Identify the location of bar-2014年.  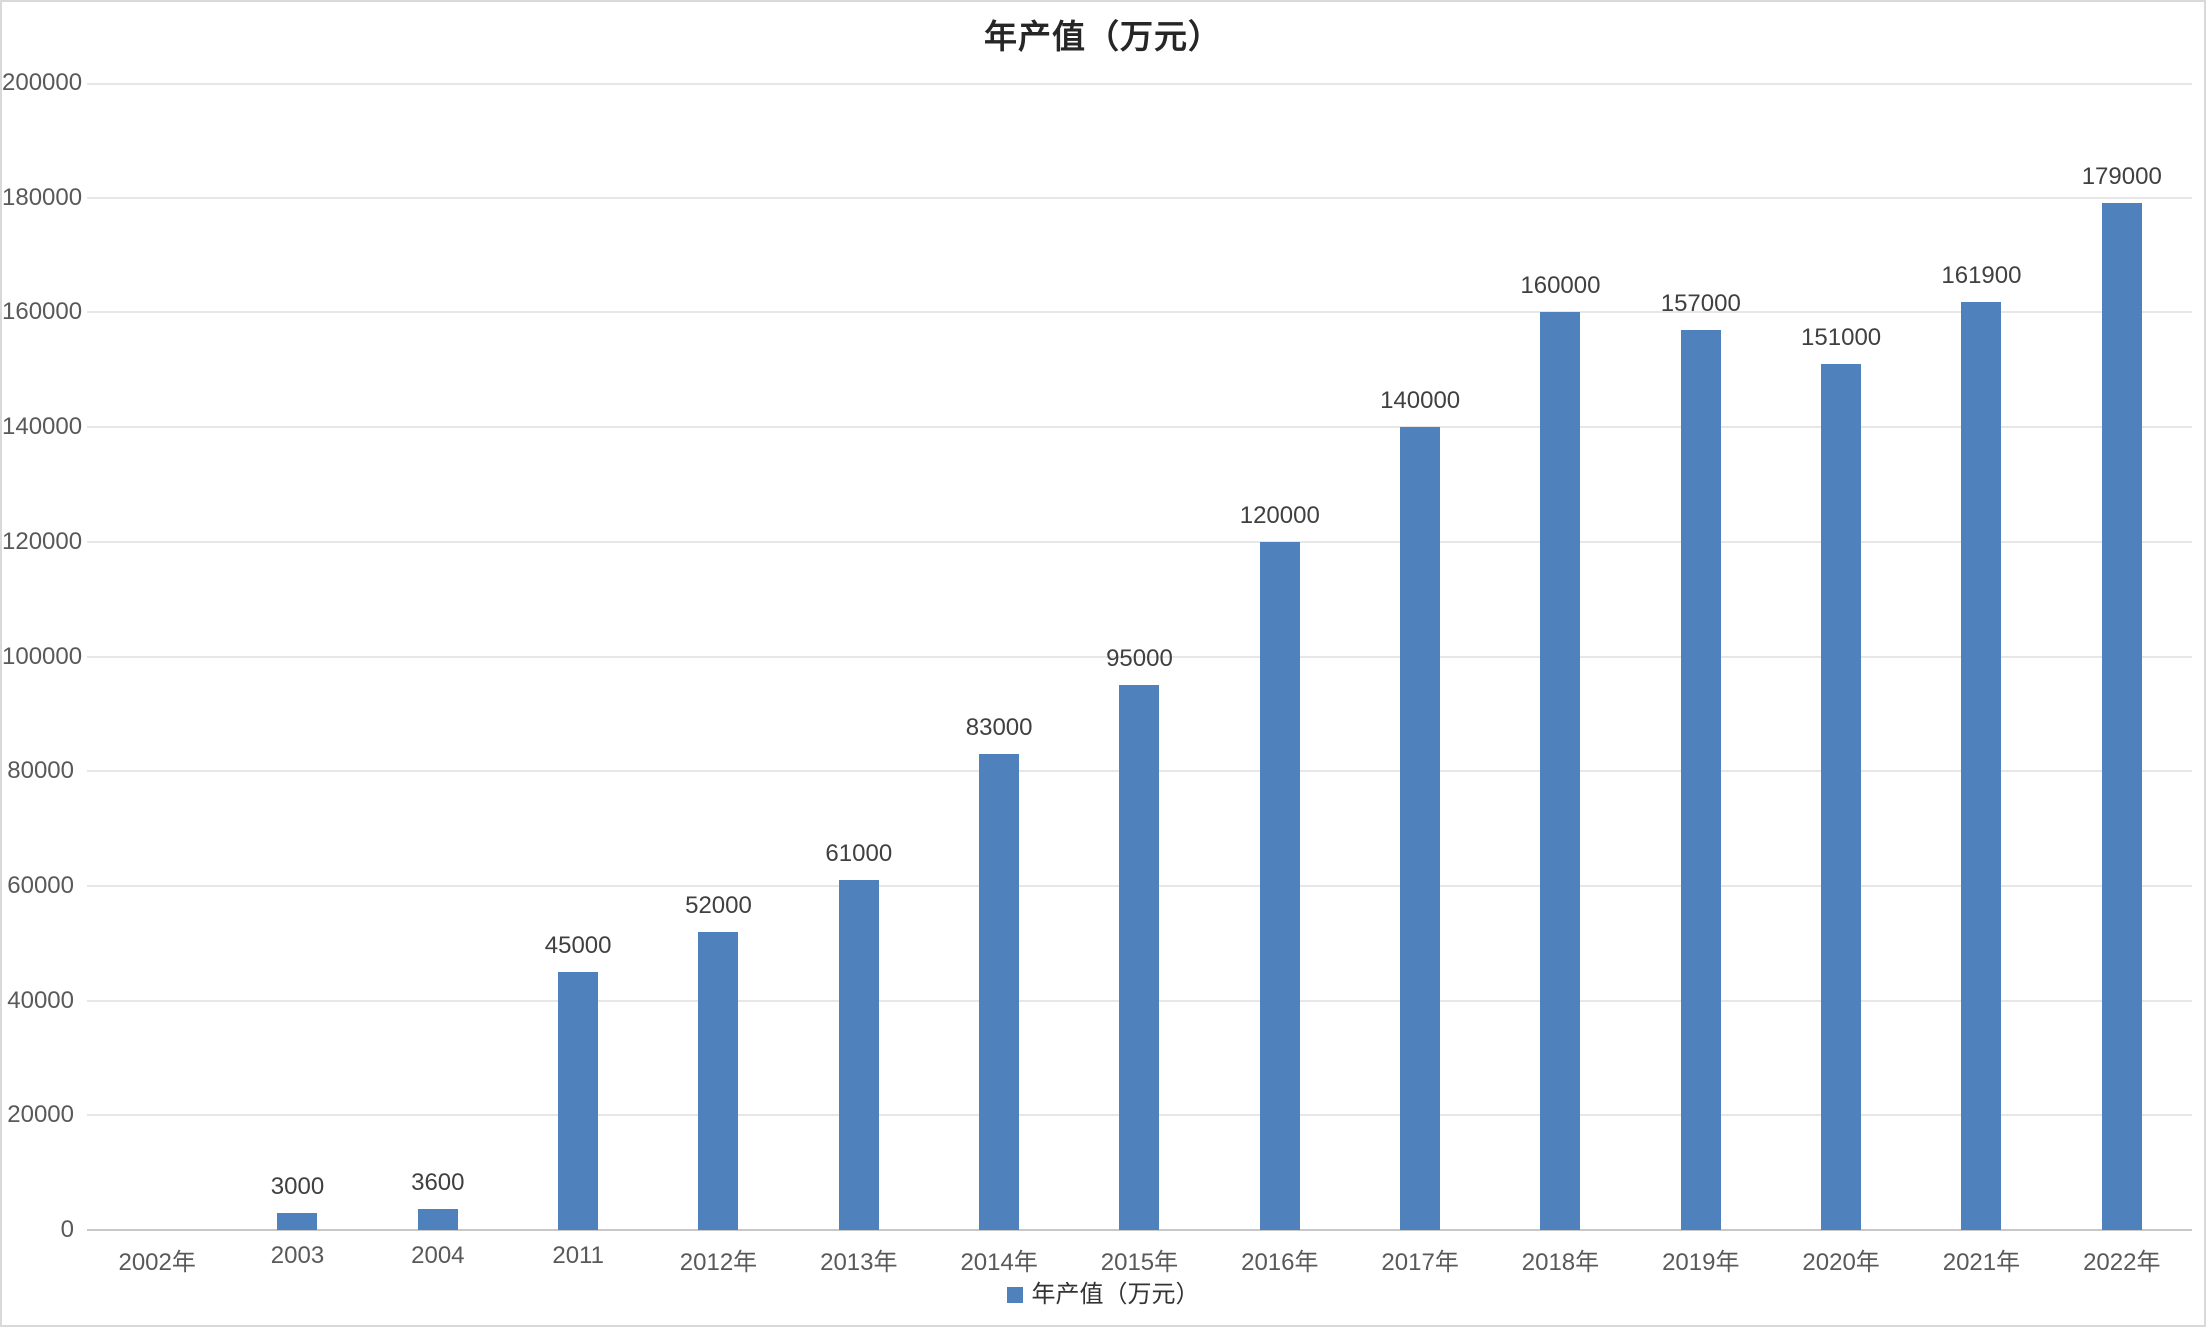
(999, 992).